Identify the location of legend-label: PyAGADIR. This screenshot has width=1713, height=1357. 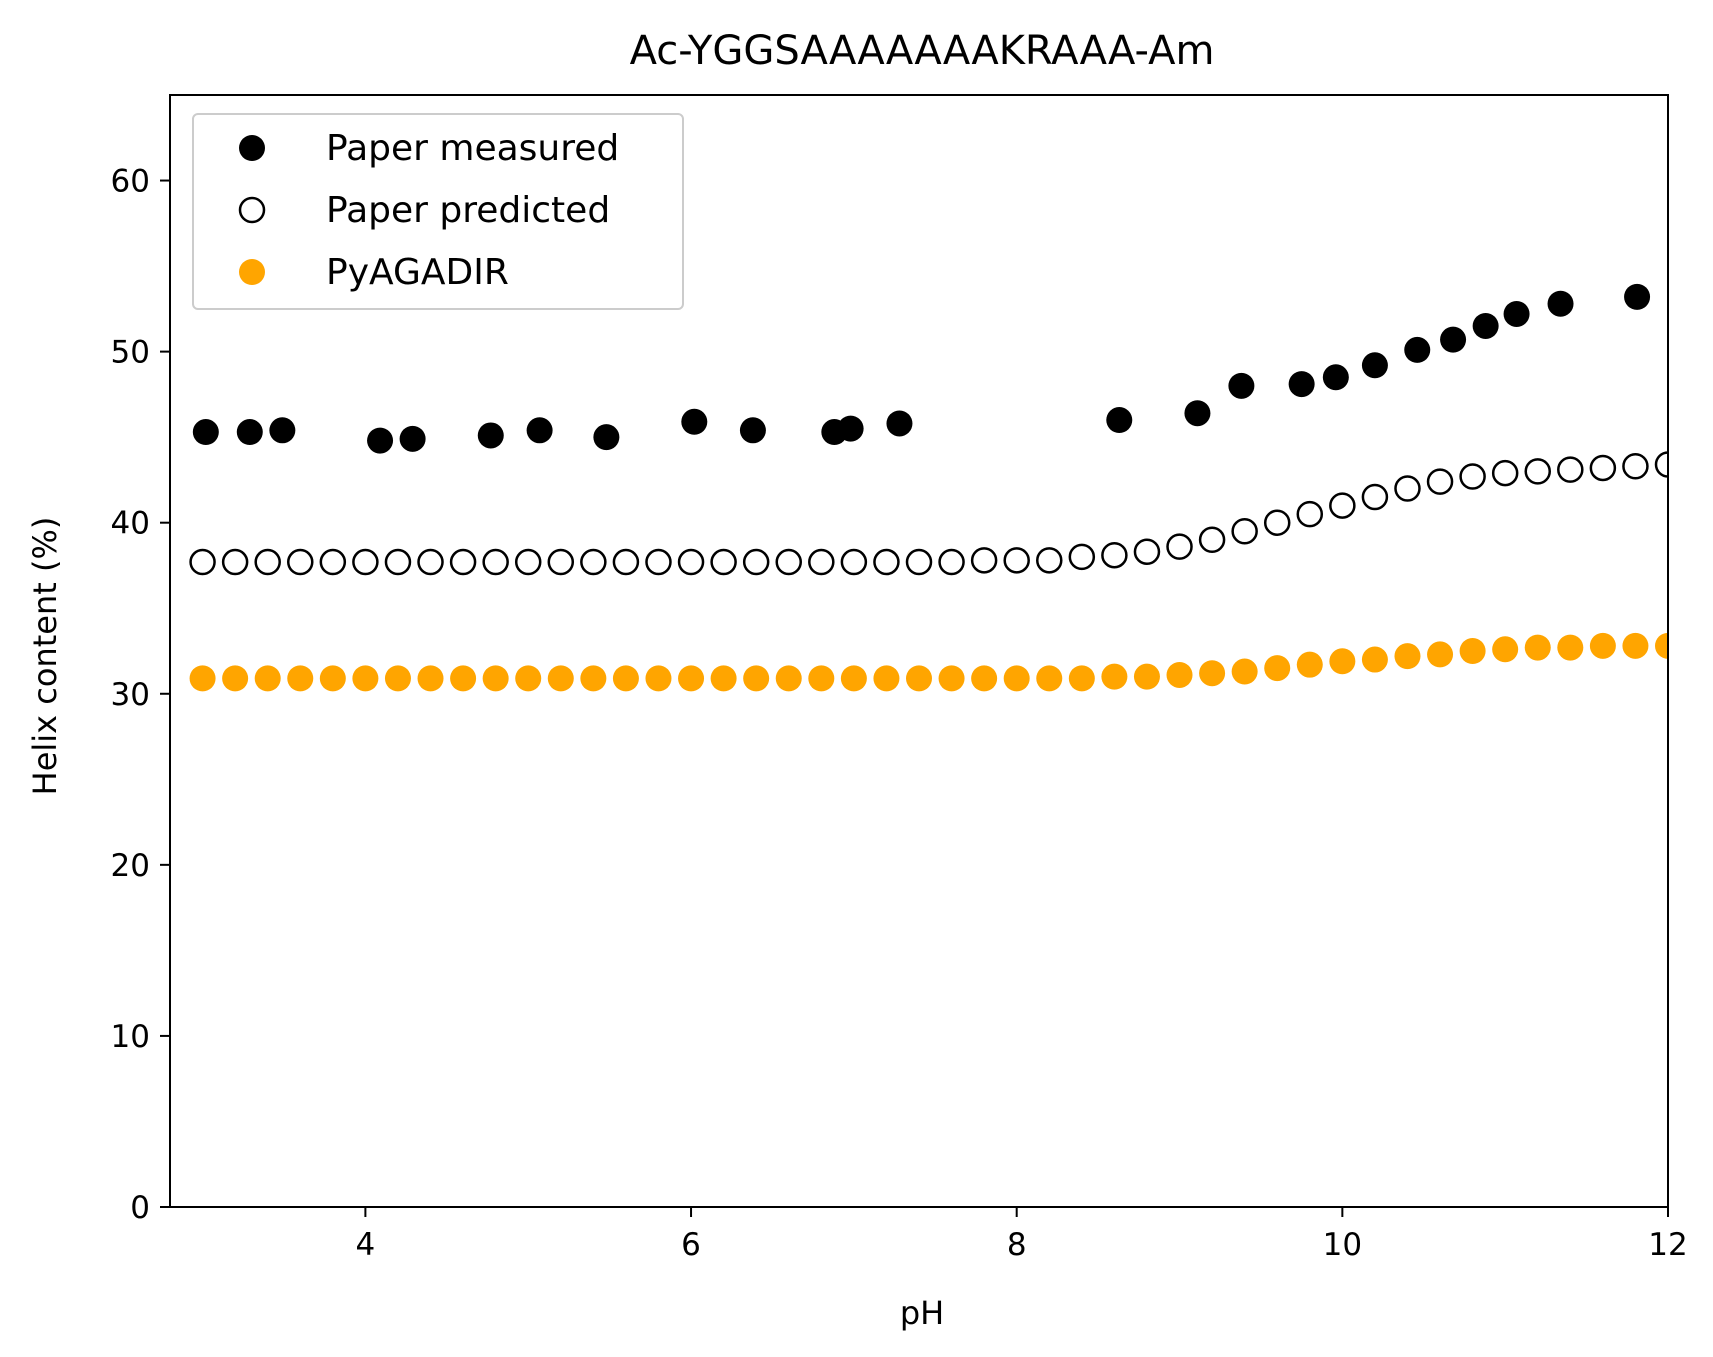
(417, 272).